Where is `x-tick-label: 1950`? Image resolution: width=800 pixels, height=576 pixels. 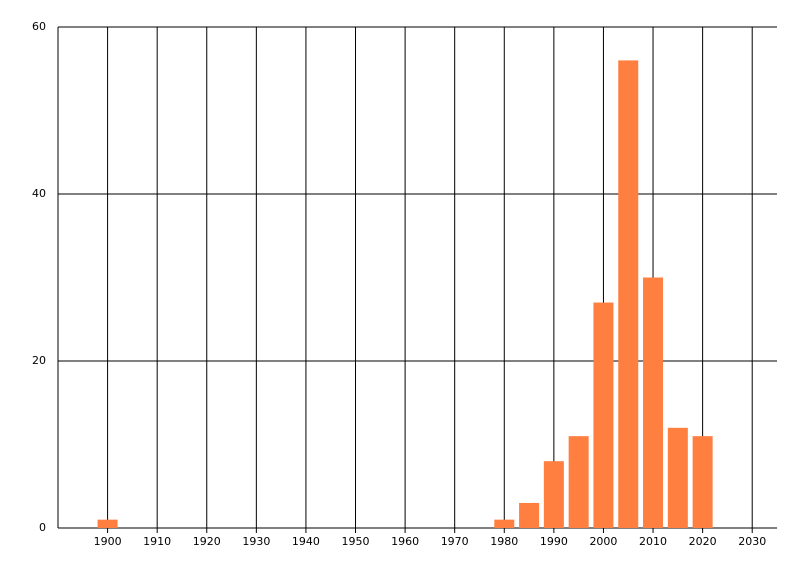
x-tick-label: 1950 is located at coordinates (356, 541).